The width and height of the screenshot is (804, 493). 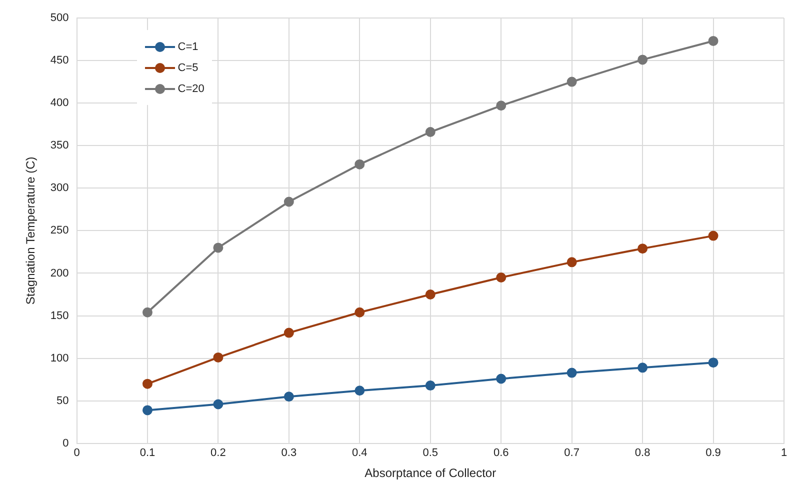 What do you see at coordinates (289, 453) in the screenshot?
I see `x-tick-label: 0.3` at bounding box center [289, 453].